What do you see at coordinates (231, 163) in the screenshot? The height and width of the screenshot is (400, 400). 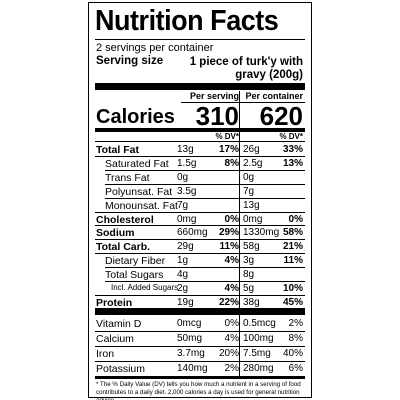 I see `serving-dv: 8%` at bounding box center [231, 163].